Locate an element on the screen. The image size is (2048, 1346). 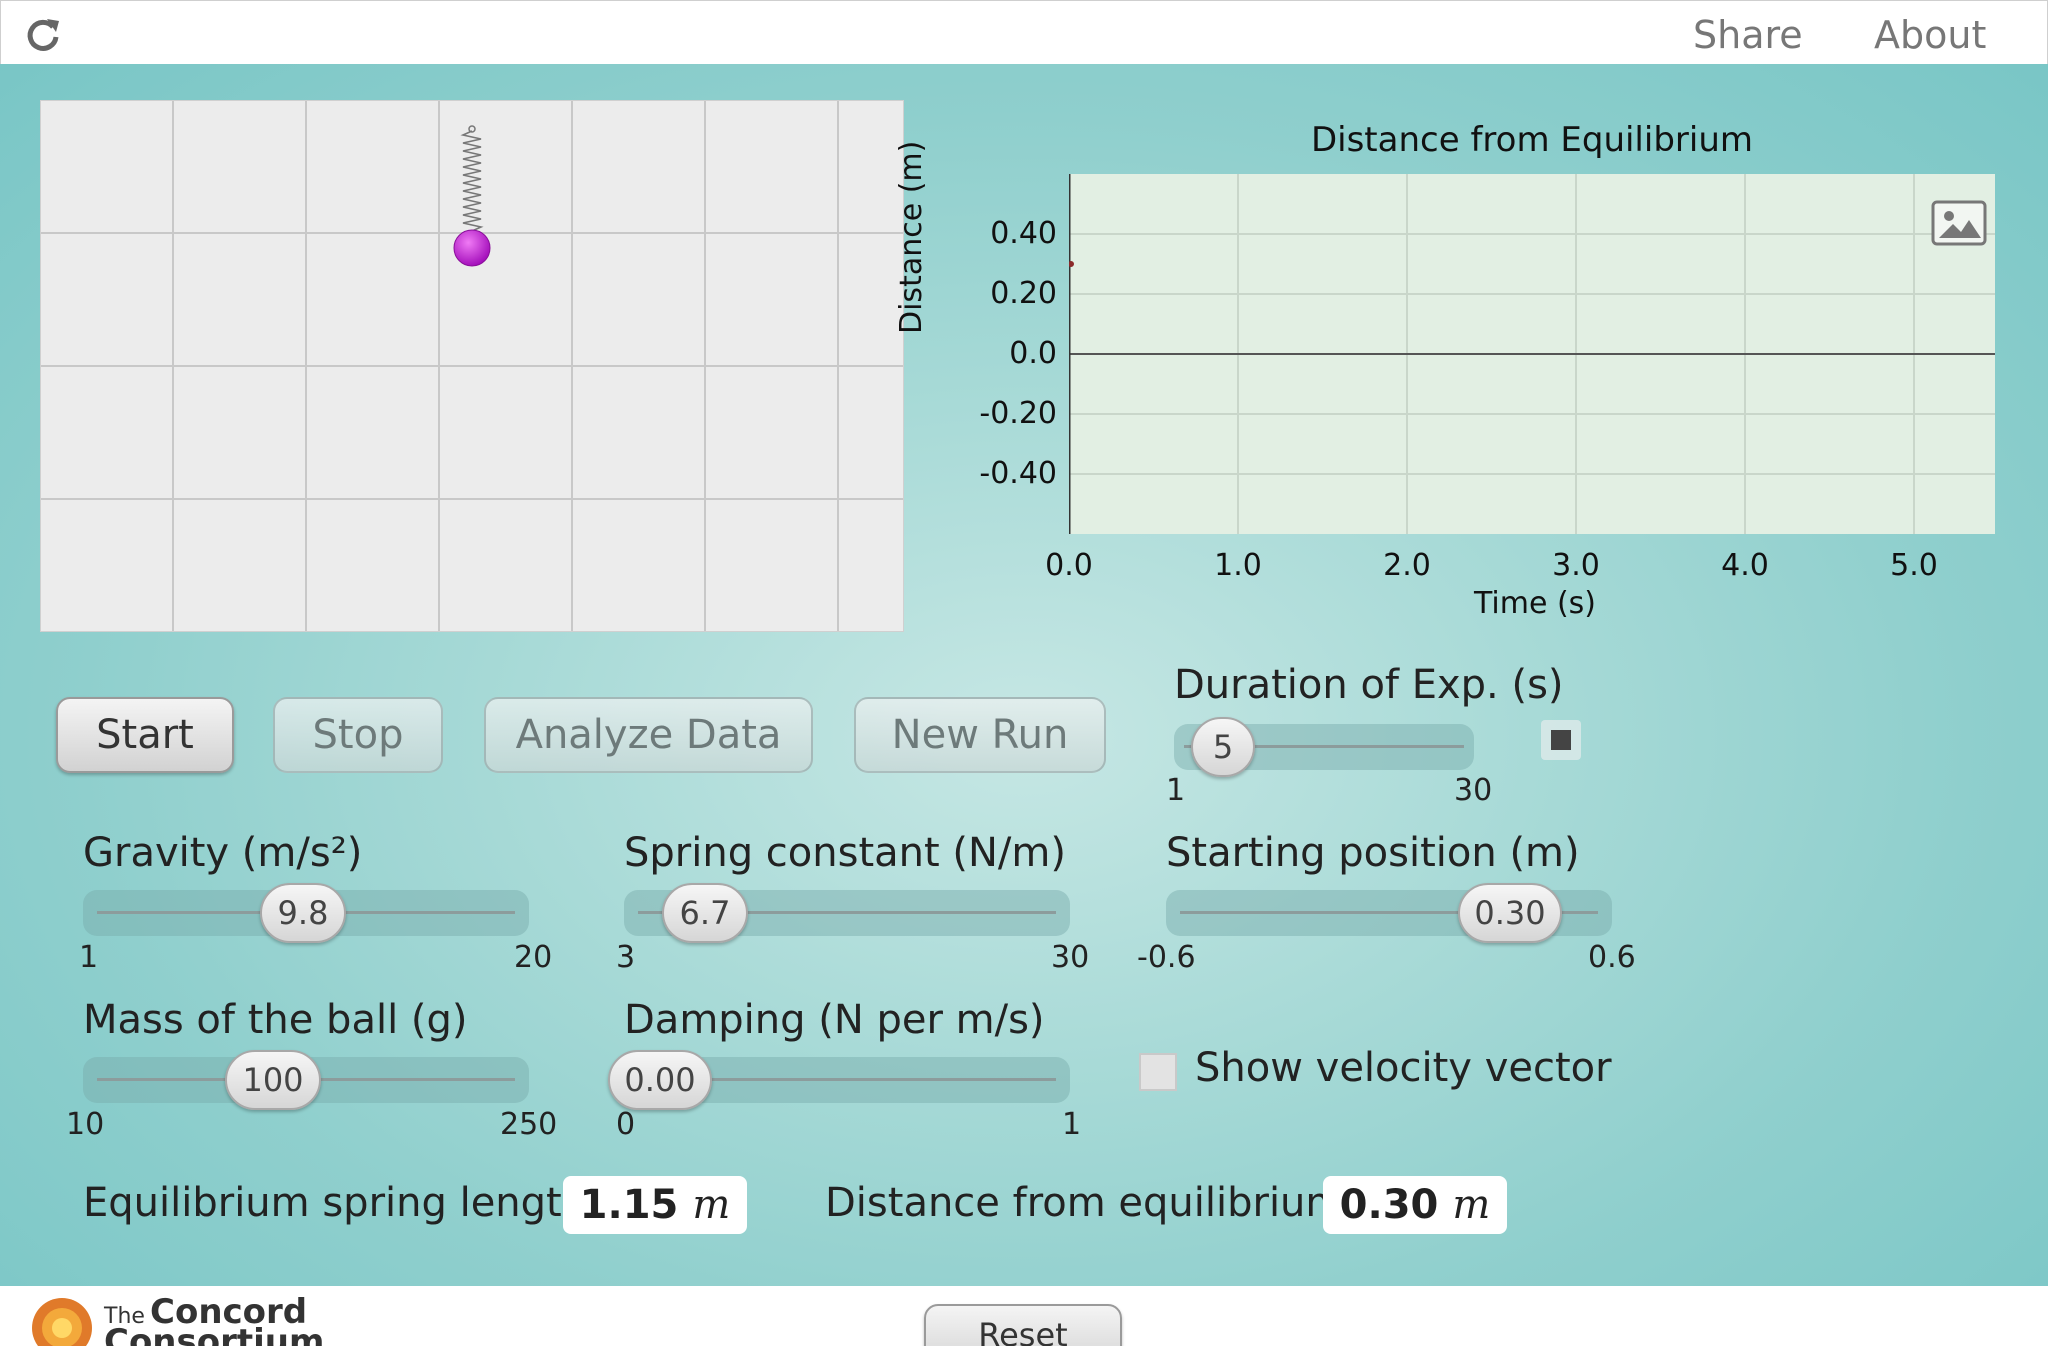
spring-constant-slider-handle: 6.7 is located at coordinates (705, 913).